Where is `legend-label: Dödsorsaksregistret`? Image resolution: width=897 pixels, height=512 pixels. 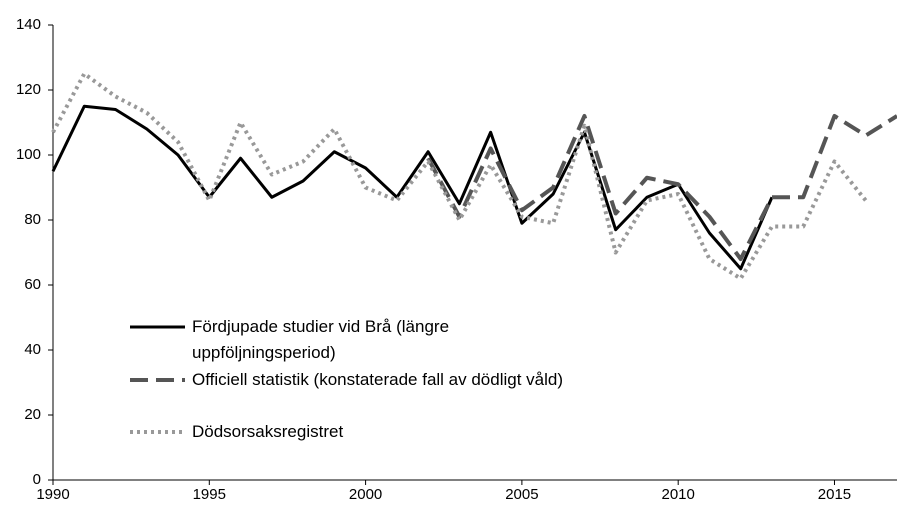
legend-label: Dödsorsaksregistret is located at coordinates (268, 431).